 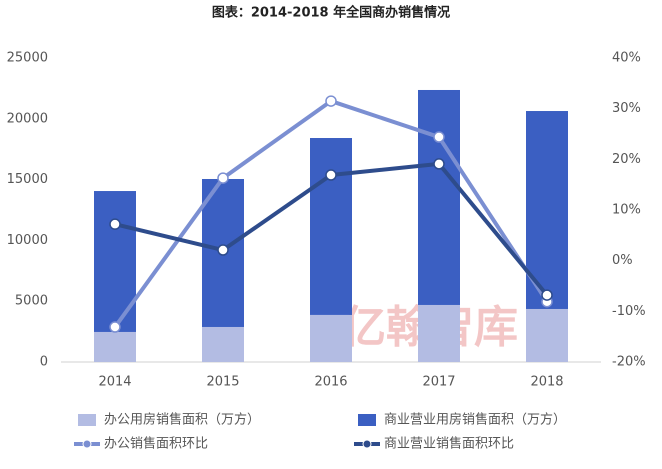 What do you see at coordinates (626, 159) in the screenshot?
I see `y2-tick-label: 20%` at bounding box center [626, 159].